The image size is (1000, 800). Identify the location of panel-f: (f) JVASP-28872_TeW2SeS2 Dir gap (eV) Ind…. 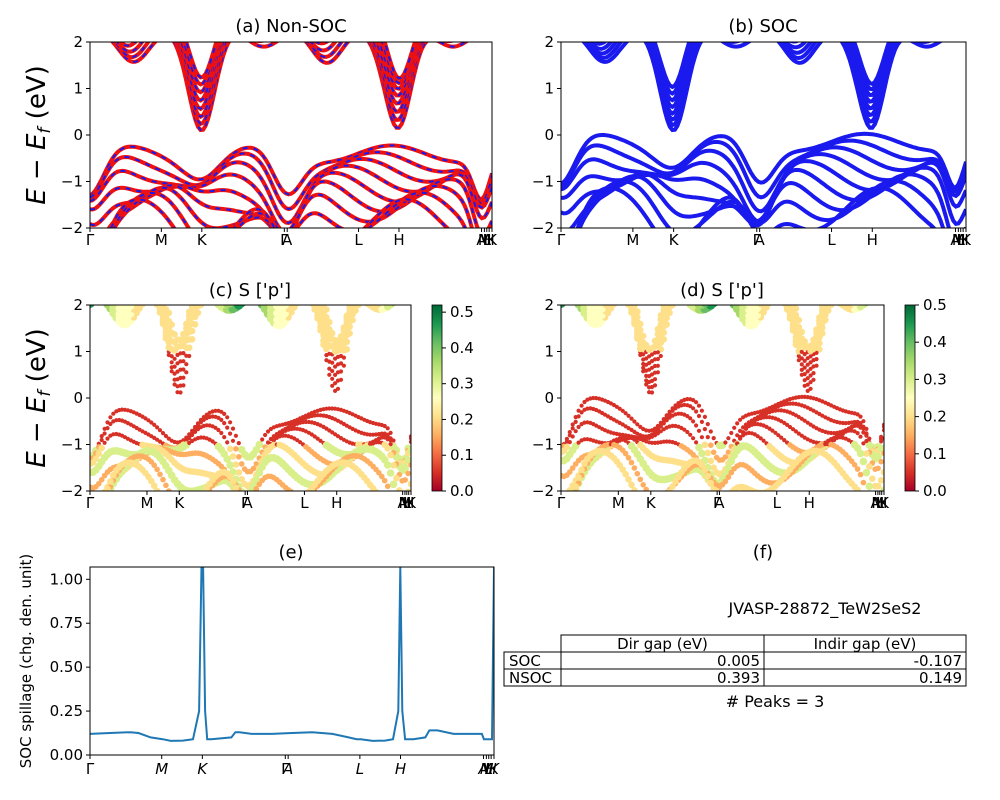
(735, 626).